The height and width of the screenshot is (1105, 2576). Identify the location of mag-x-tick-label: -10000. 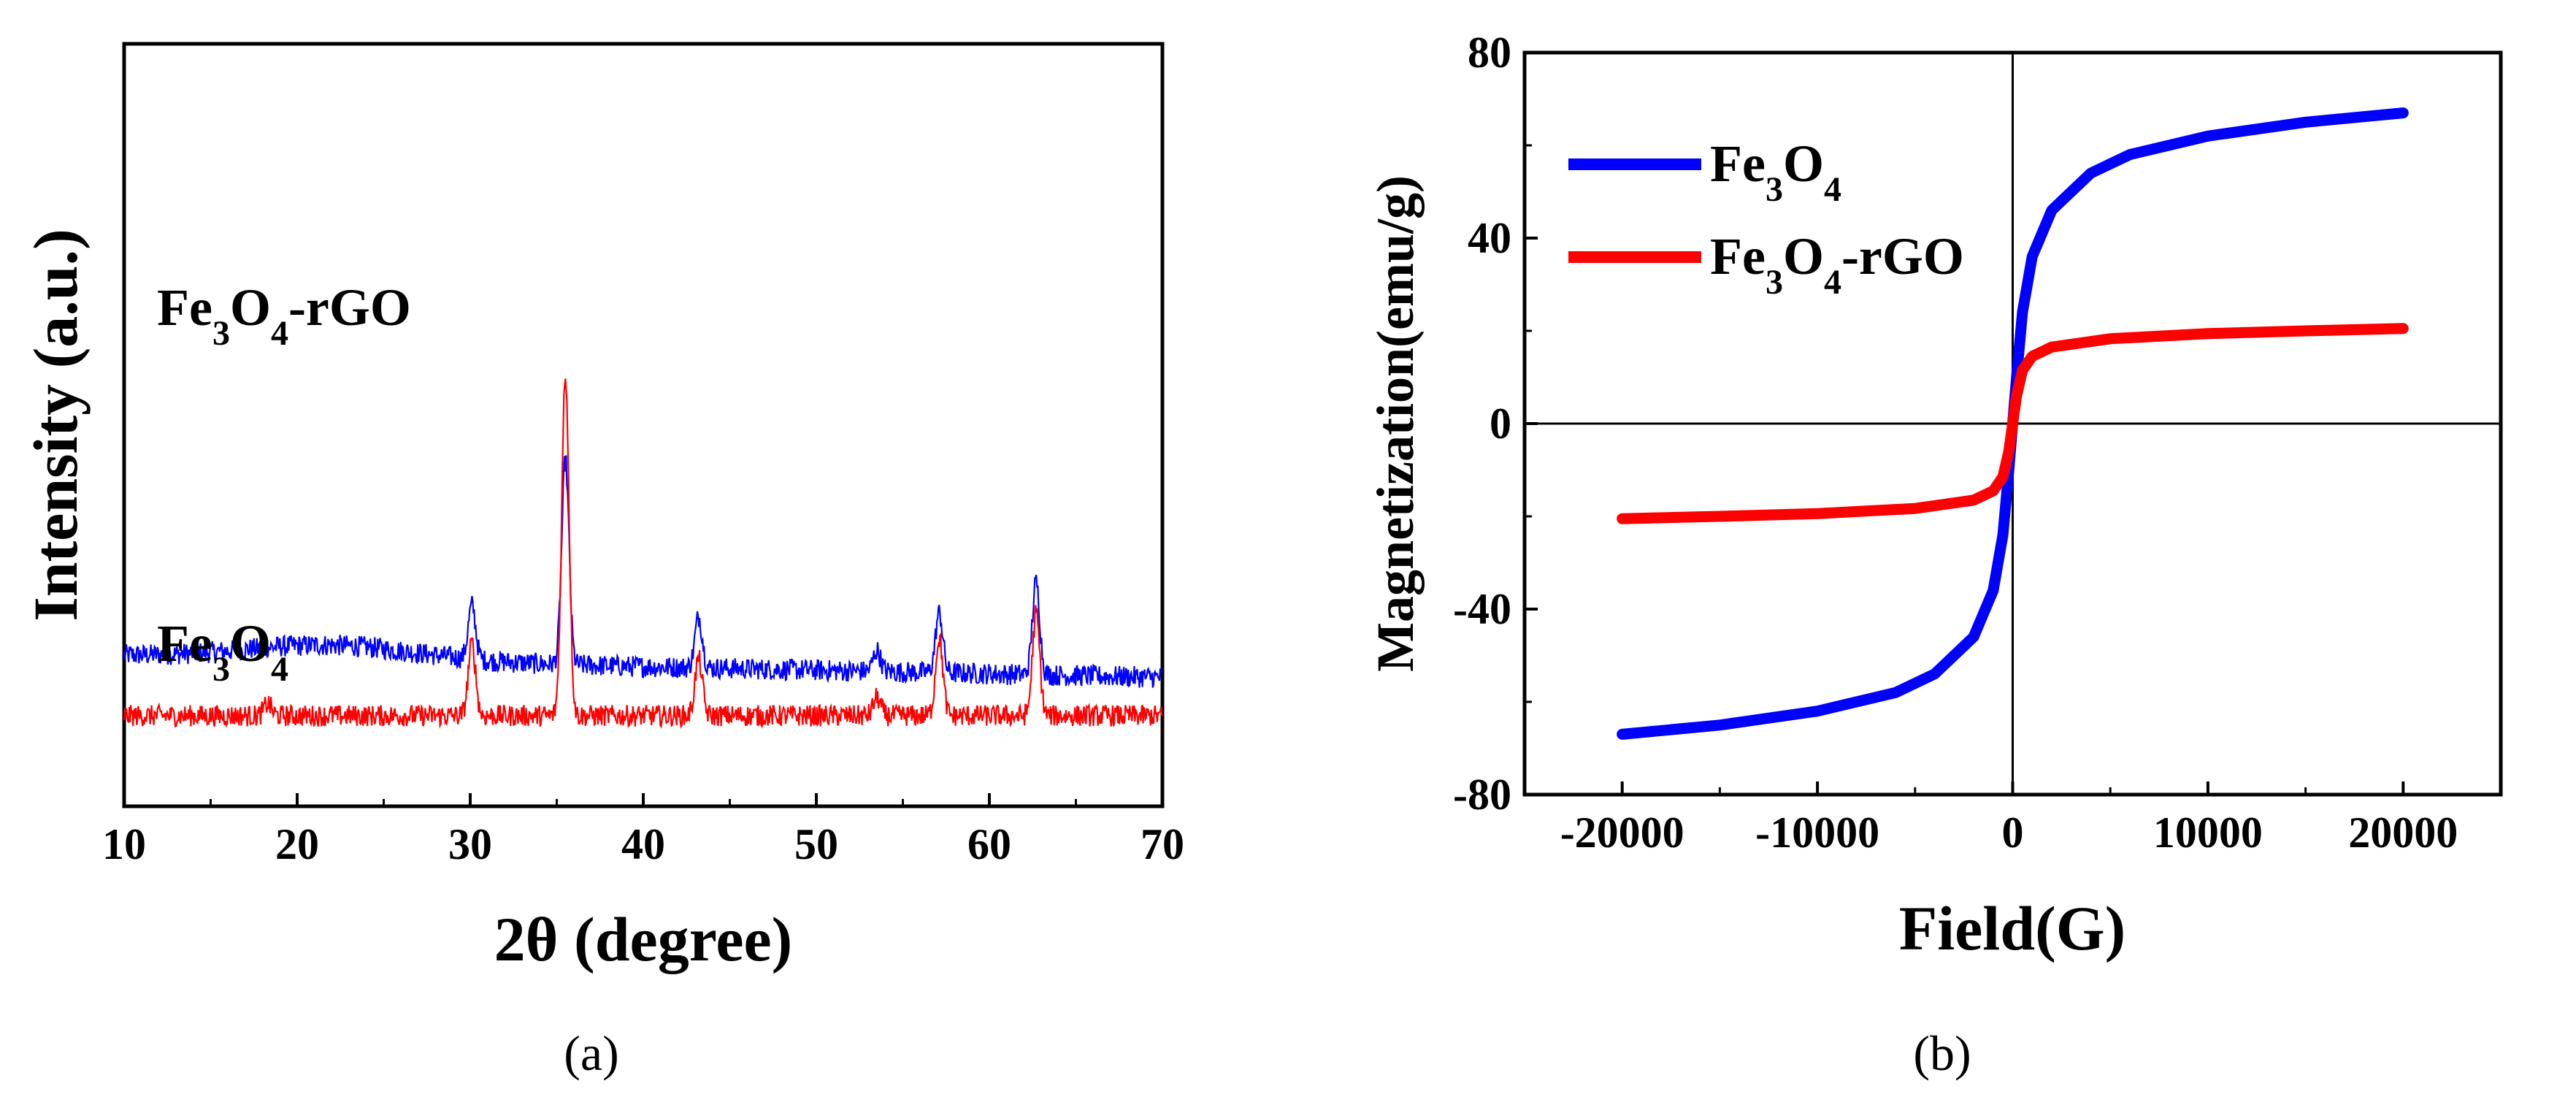
(1817, 833).